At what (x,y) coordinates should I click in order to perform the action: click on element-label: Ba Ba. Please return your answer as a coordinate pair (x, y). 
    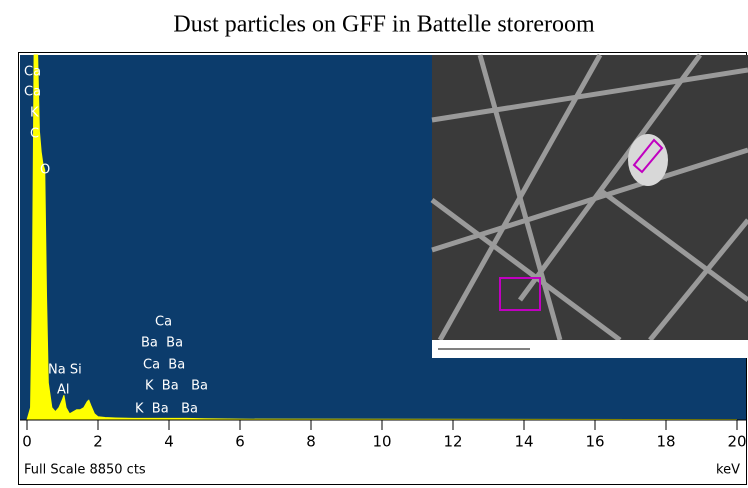
    Looking at the image, I should click on (162, 343).